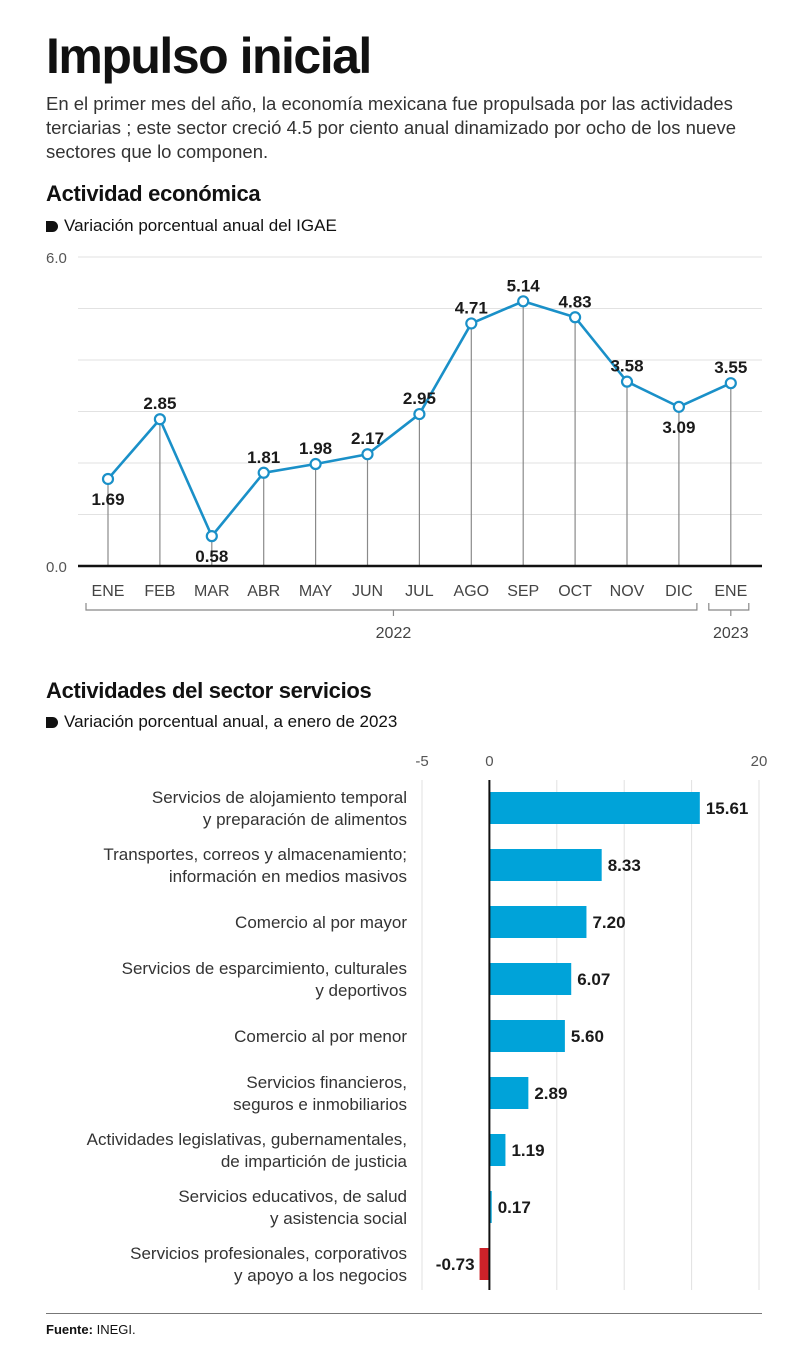  I want to click on x-tick-label: NOV, so click(627, 591).